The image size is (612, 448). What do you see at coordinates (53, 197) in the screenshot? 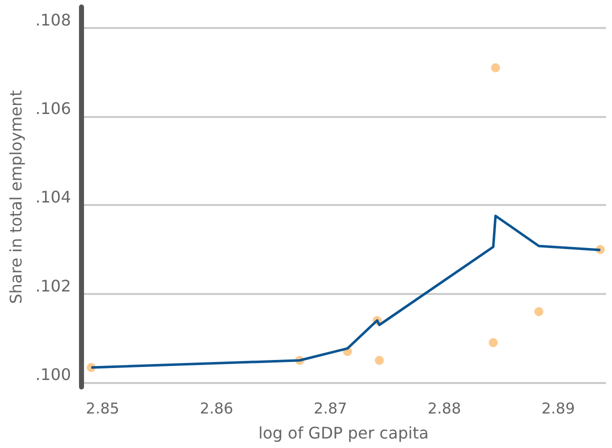
I see `y-tick-label: .104` at bounding box center [53, 197].